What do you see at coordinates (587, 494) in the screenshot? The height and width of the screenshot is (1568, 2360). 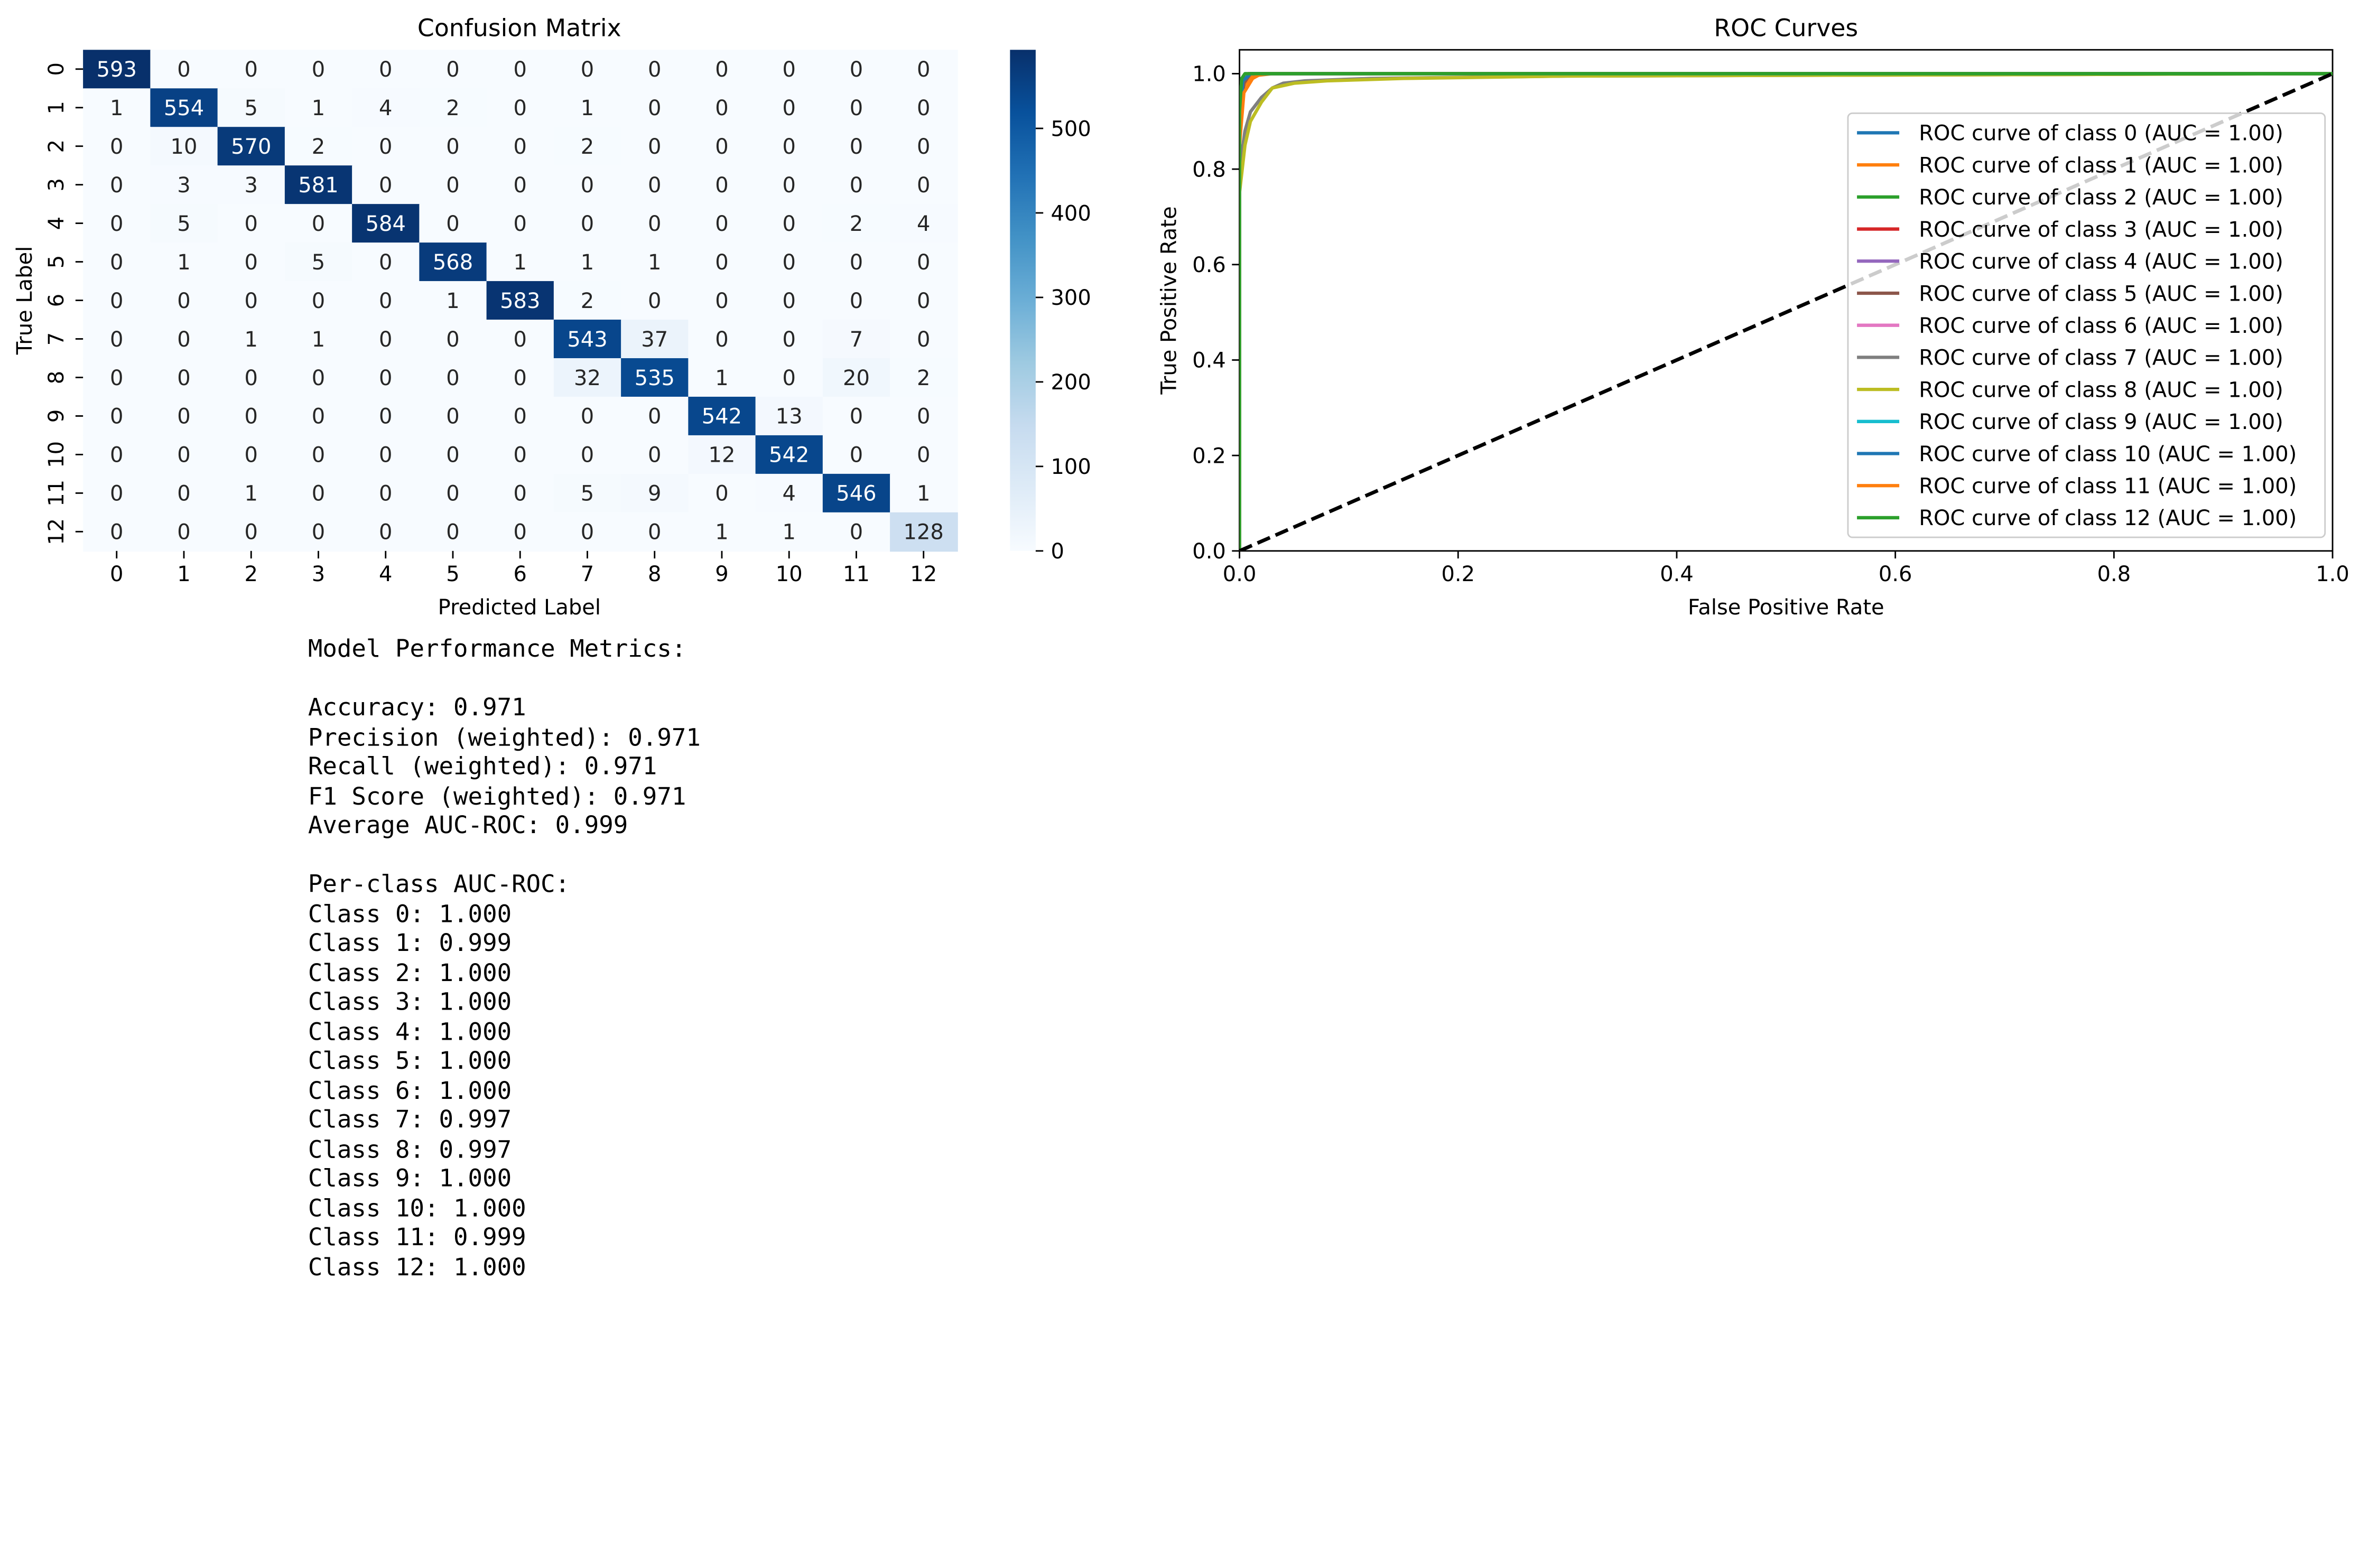 I see `confusion-cell-value: 5` at bounding box center [587, 494].